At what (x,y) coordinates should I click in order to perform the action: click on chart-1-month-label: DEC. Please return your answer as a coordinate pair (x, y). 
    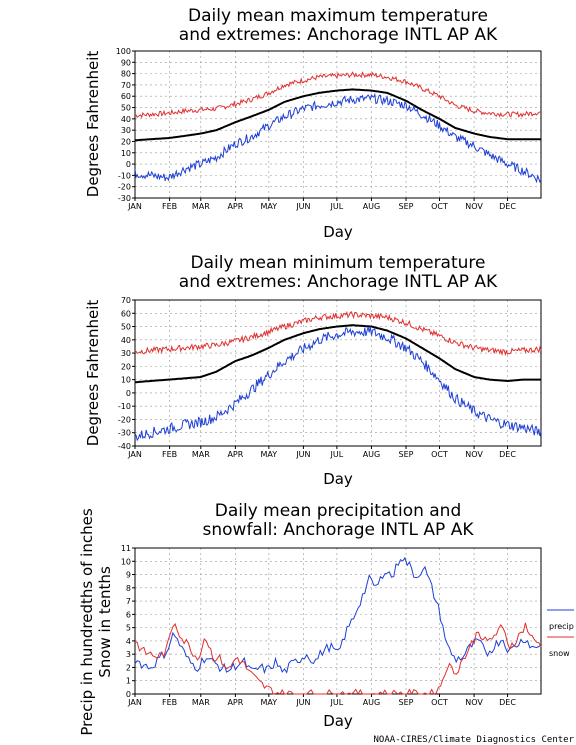
    Looking at the image, I should click on (507, 206).